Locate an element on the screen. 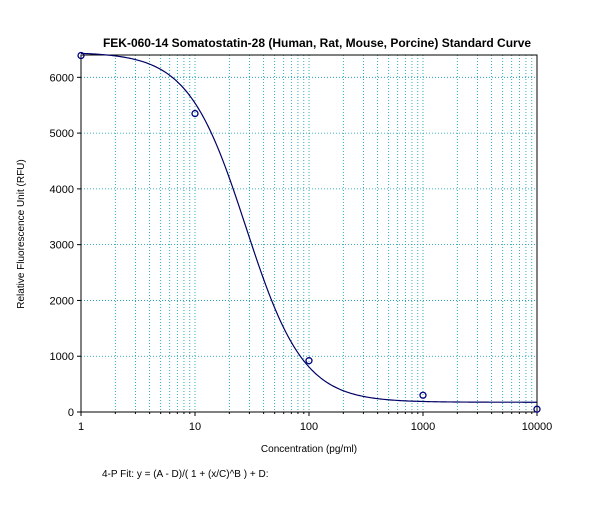 Image resolution: width=593 pixels, height=526 pixels. y-tick-label: 4000 is located at coordinates (62, 190).